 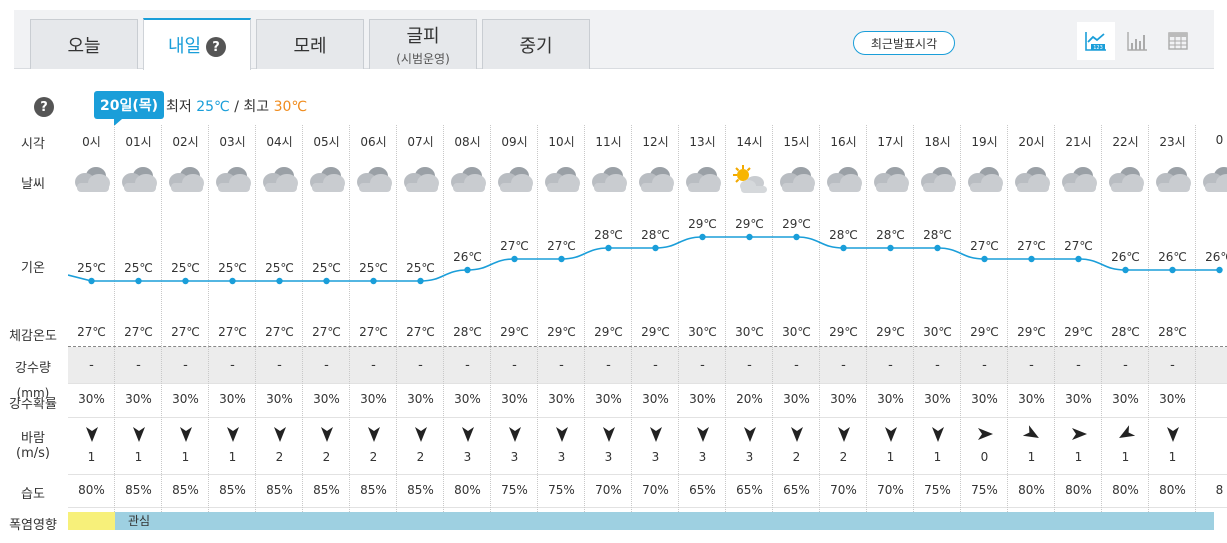 What do you see at coordinates (33, 438) in the screenshot?
I see `row-label-wind: 바람` at bounding box center [33, 438].